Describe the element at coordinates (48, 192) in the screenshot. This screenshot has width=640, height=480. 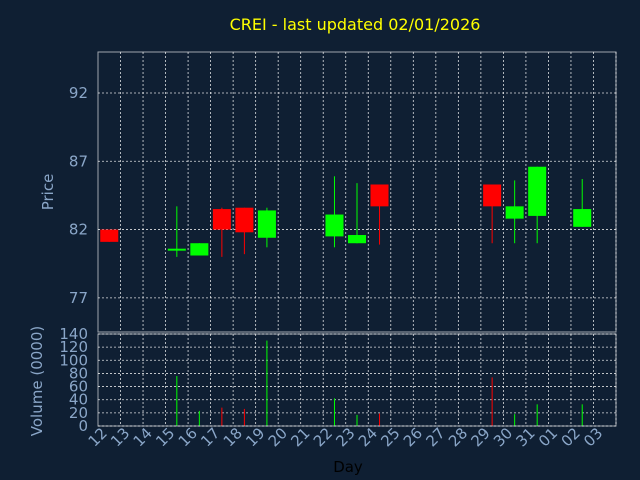
I see `price-axis-label: Price` at that location.